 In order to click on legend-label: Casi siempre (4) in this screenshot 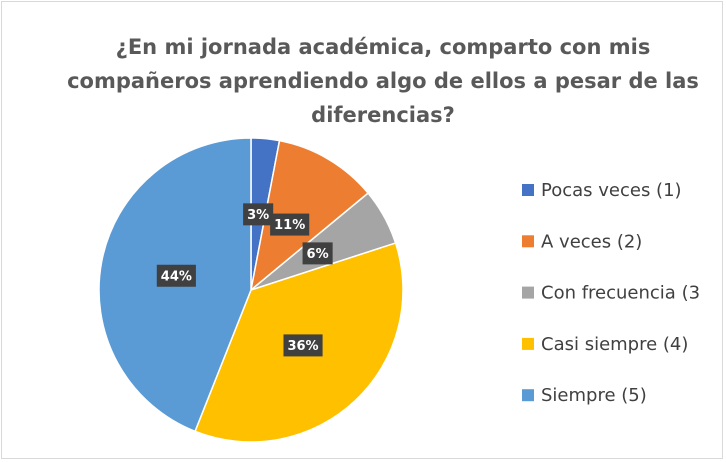, I will do `click(614, 344)`.